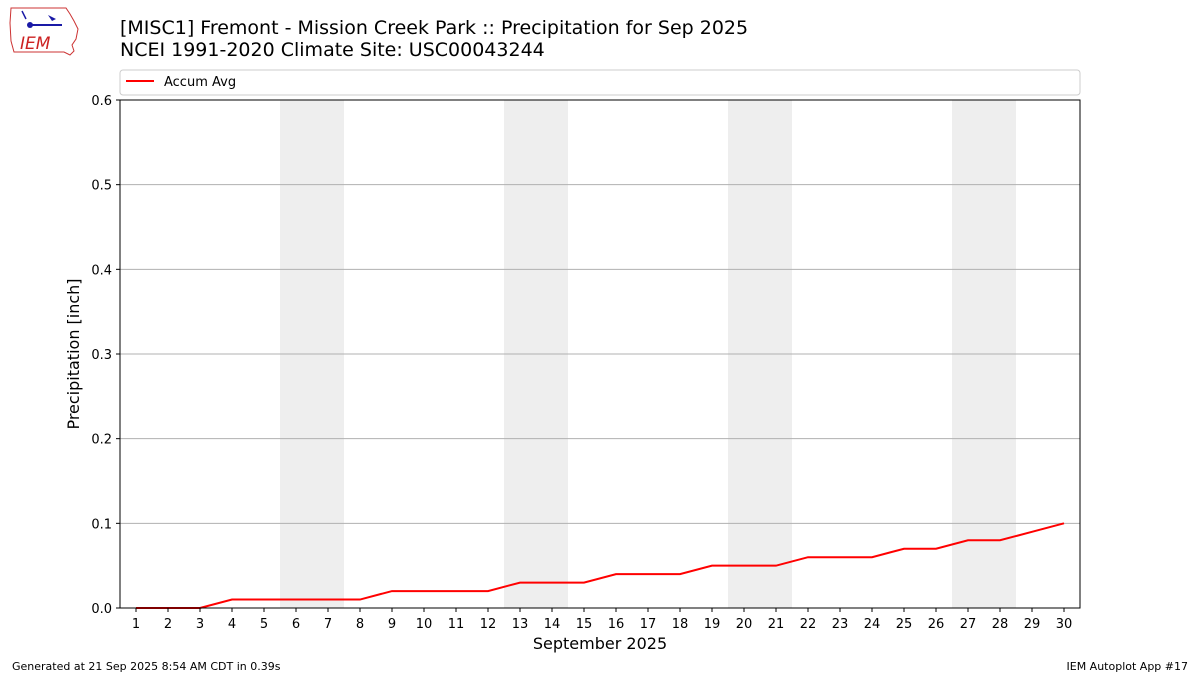 This screenshot has width=1200, height=675. What do you see at coordinates (1127, 666) in the screenshot?
I see `autoplot-app-label: IEM Autoplot App #17` at bounding box center [1127, 666].